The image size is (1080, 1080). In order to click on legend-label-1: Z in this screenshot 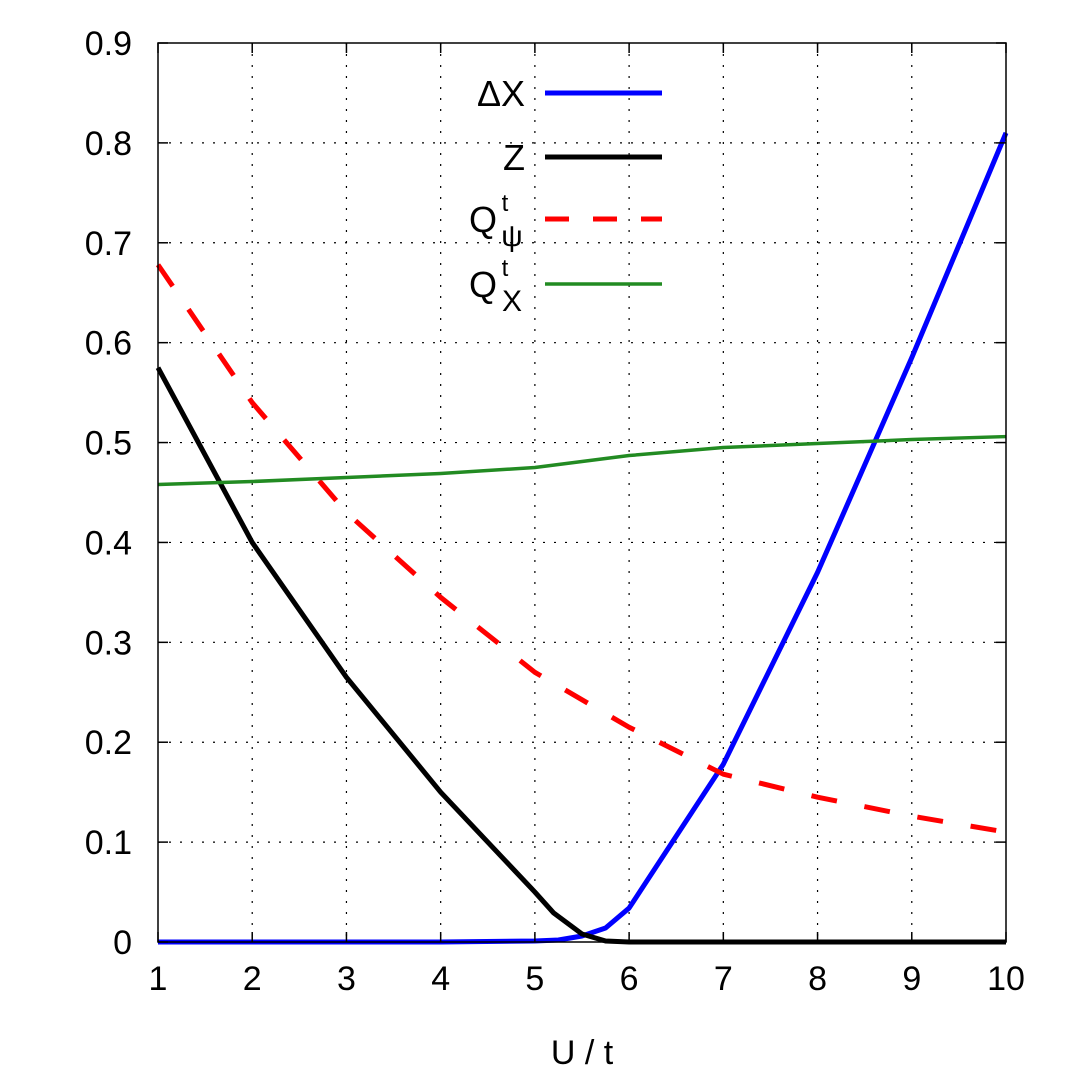, I will do `click(514, 157)`.